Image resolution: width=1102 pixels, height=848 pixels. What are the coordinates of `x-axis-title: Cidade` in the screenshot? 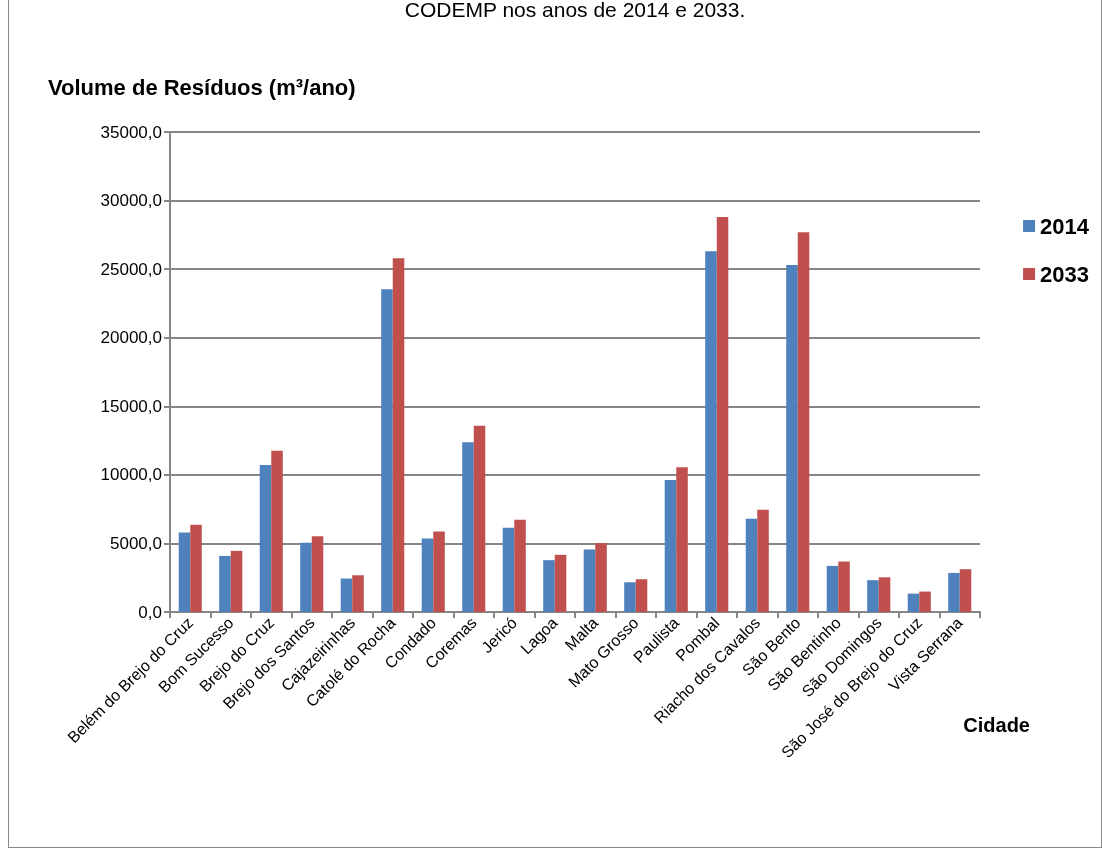 It's located at (996, 725).